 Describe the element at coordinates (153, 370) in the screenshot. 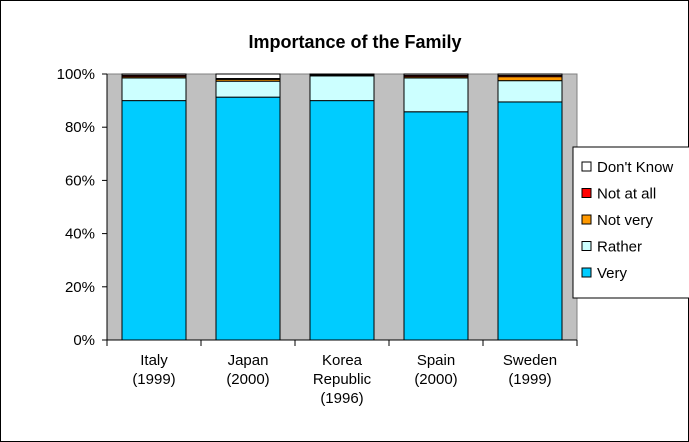

I see `x-tick-label: Italy (1999)` at that location.